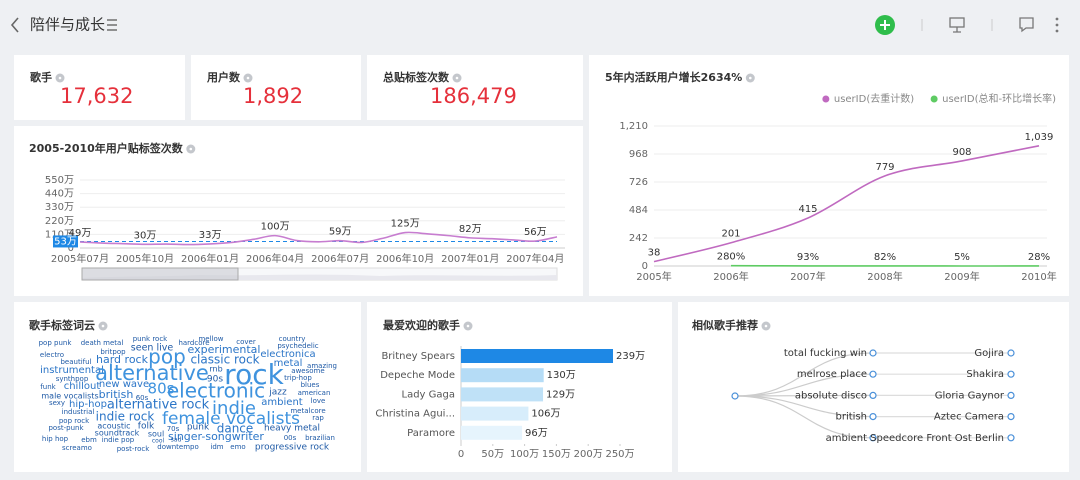 This screenshot has width=1080, height=480. What do you see at coordinates (502, 375) in the screenshot?
I see `bar` at bounding box center [502, 375].